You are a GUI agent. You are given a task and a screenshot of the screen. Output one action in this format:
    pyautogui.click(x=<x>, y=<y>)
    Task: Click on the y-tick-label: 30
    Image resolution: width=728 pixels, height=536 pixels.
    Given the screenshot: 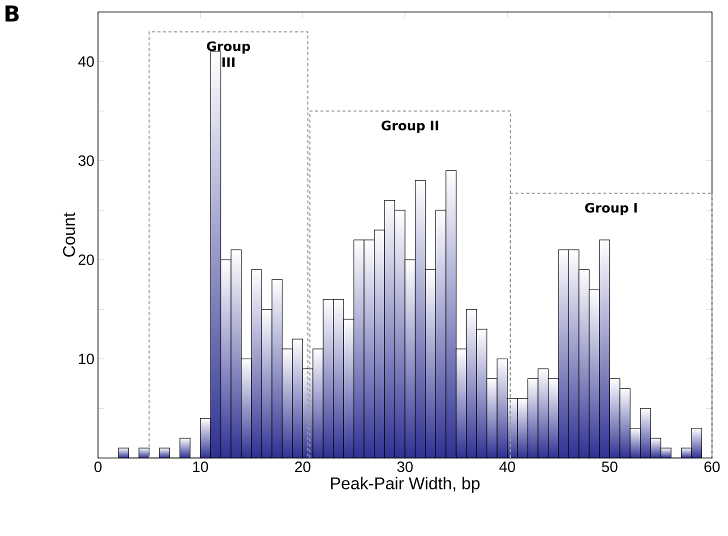 What is the action you would take?
    pyautogui.click(x=86, y=160)
    